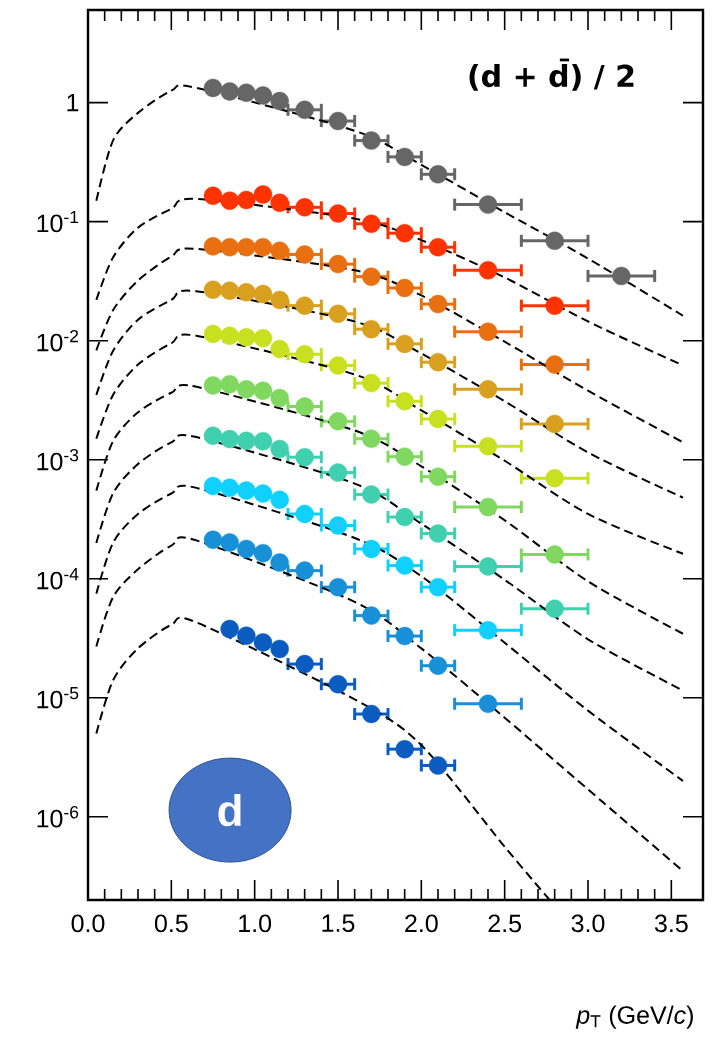 The height and width of the screenshot is (1045, 717). What do you see at coordinates (255, 923) in the screenshot?
I see `x-tick-label: 1.0` at bounding box center [255, 923].